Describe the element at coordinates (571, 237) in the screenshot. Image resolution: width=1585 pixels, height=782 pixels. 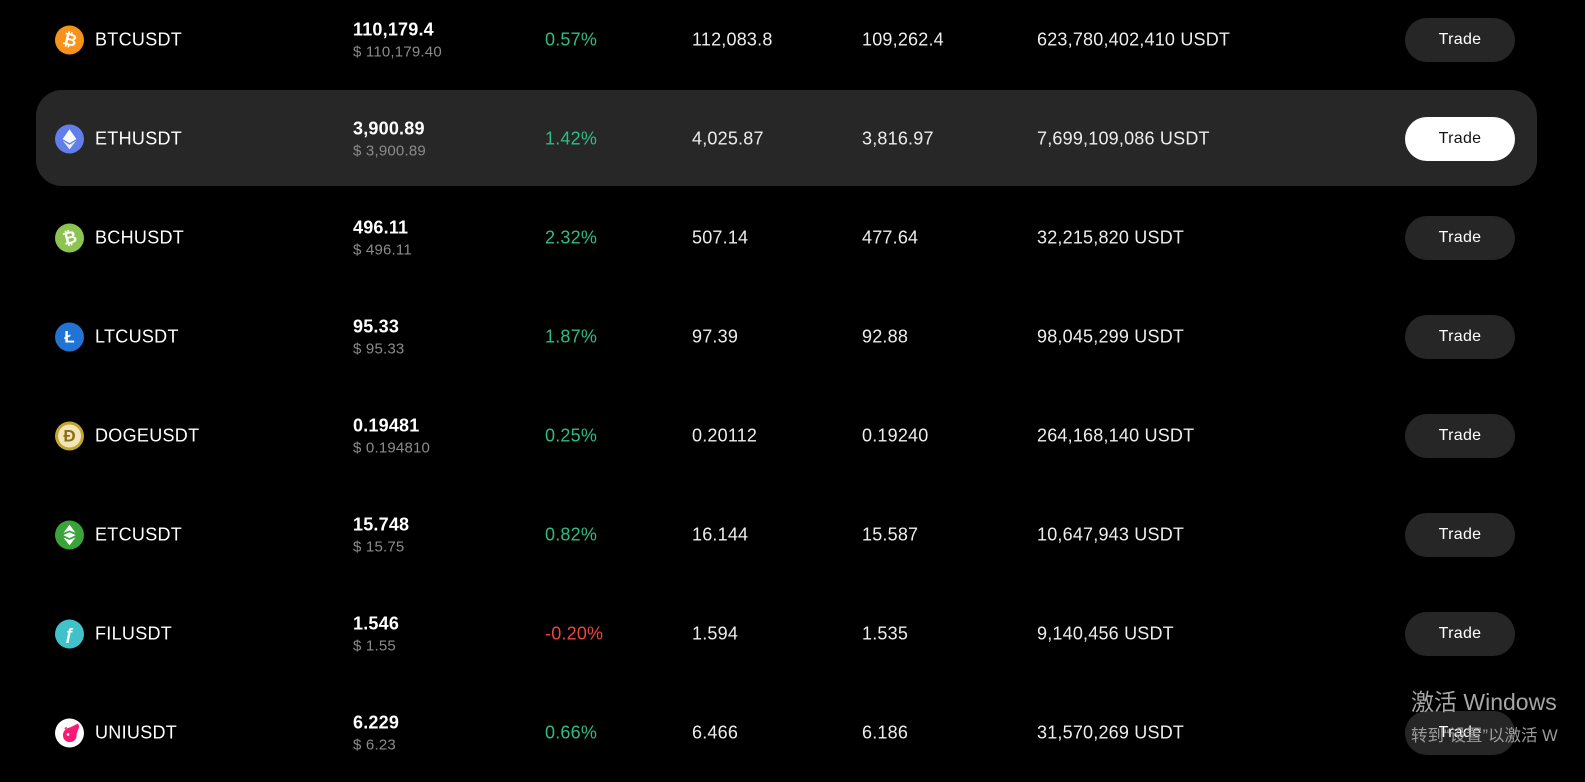
I see `change-percent: 2.32%` at that location.